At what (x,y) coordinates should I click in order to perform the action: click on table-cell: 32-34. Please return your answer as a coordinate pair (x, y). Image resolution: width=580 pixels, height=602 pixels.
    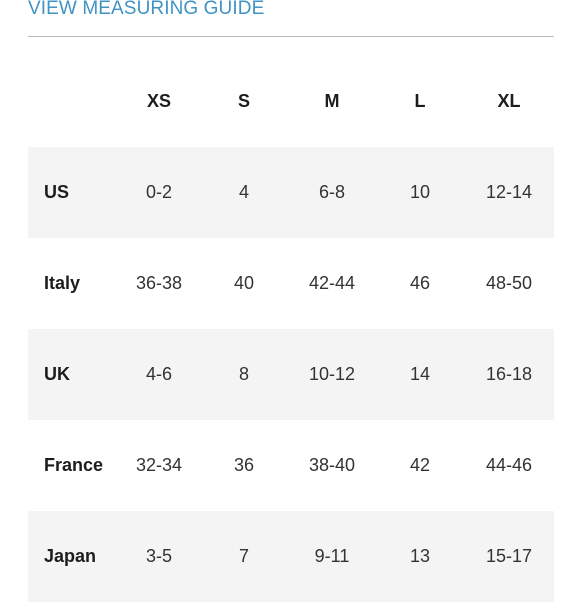
    Looking at the image, I should click on (159, 465).